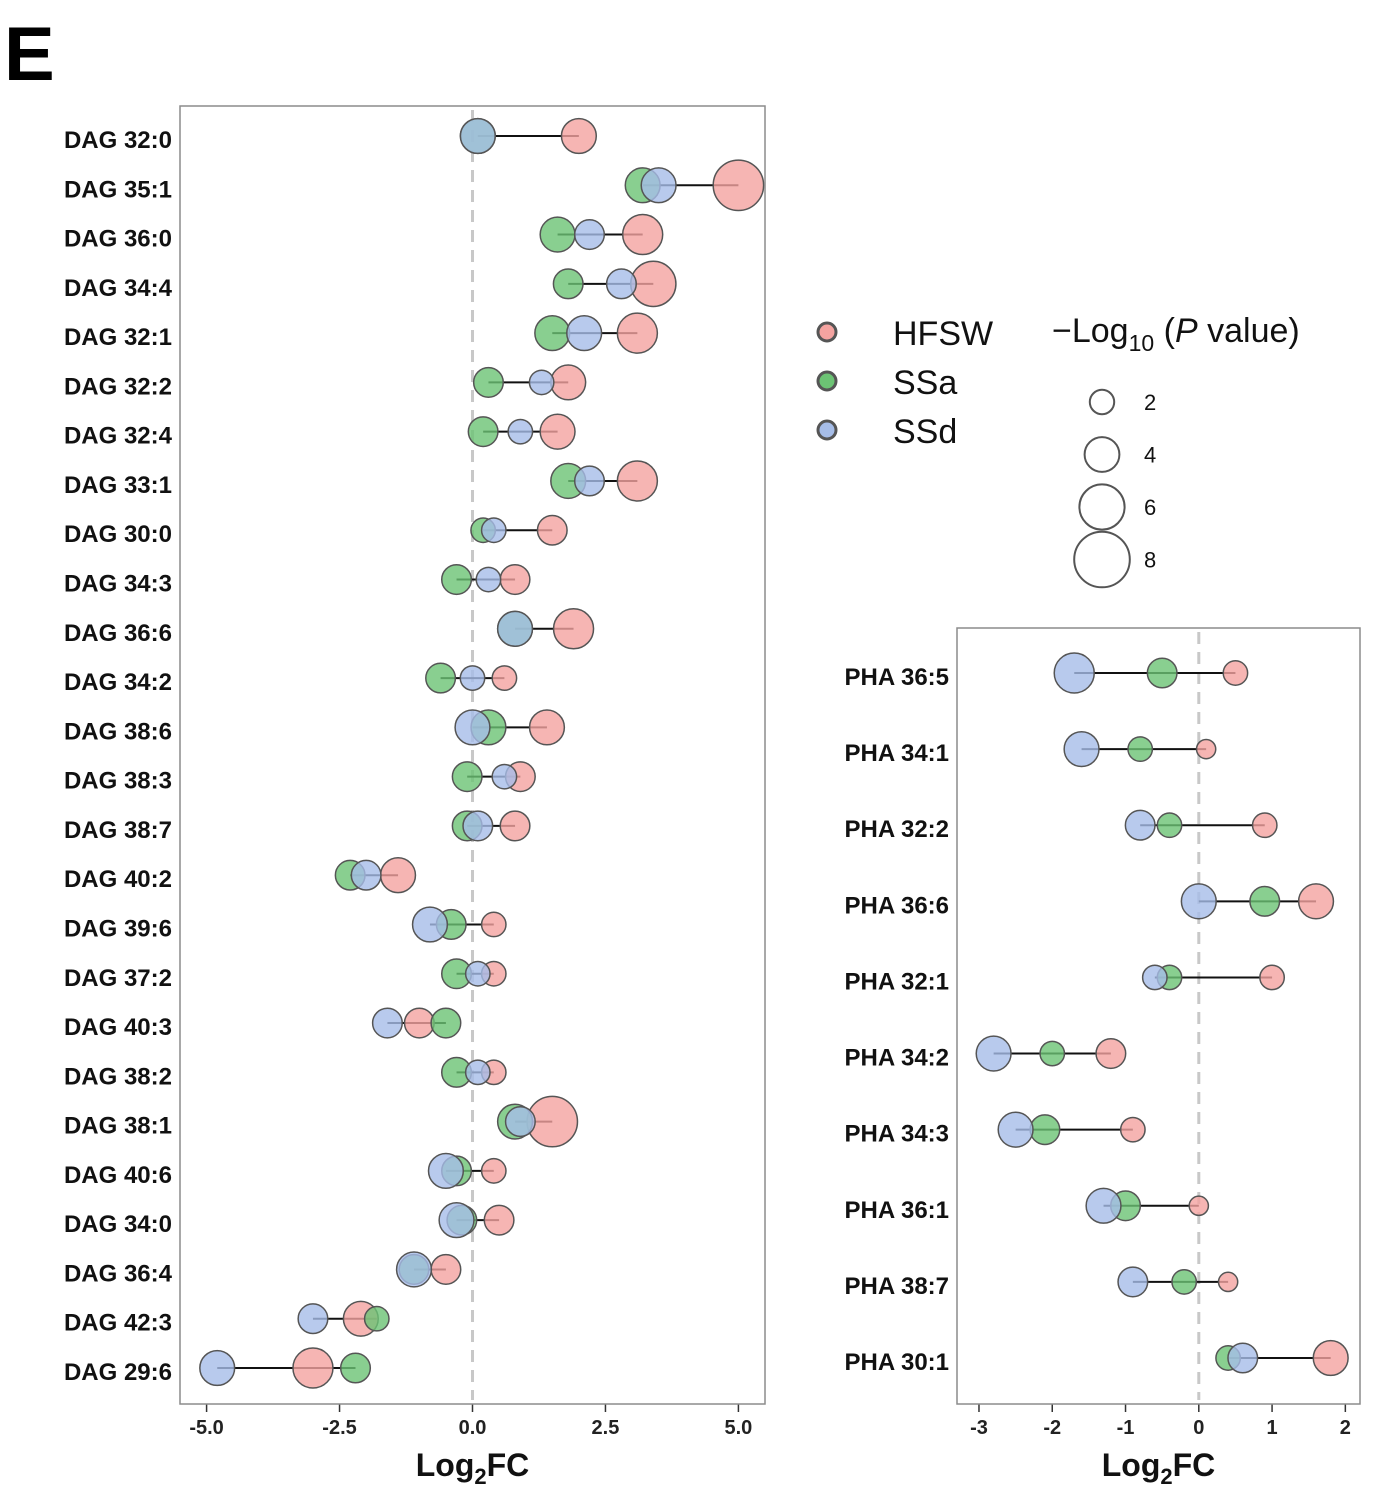 The width and height of the screenshot is (1373, 1485). What do you see at coordinates (118, 584) in the screenshot?
I see `dag-category-label: DAG 34:3` at bounding box center [118, 584].